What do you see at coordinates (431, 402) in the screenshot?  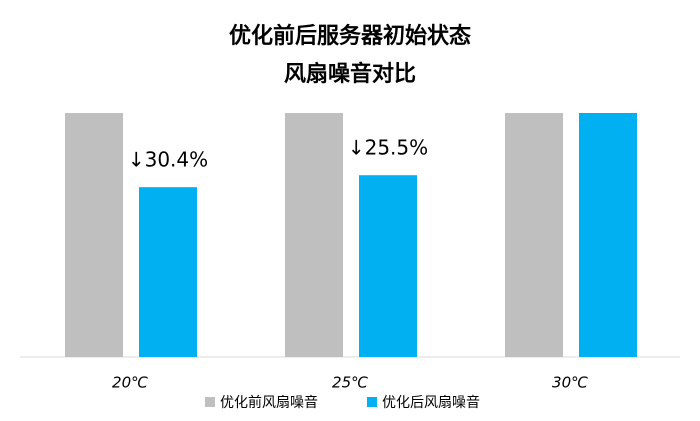 I see `legend-label: 优化后风扇噪音` at bounding box center [431, 402].